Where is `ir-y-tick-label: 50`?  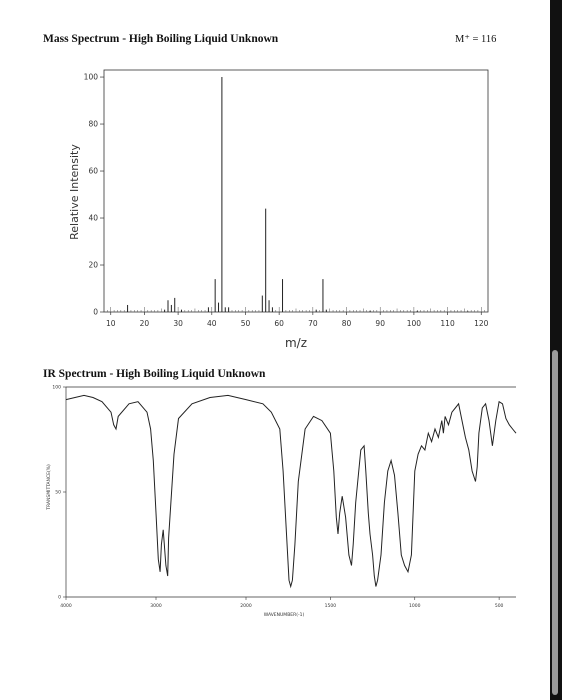
ir-y-tick-label: 50 is located at coordinates (58, 493).